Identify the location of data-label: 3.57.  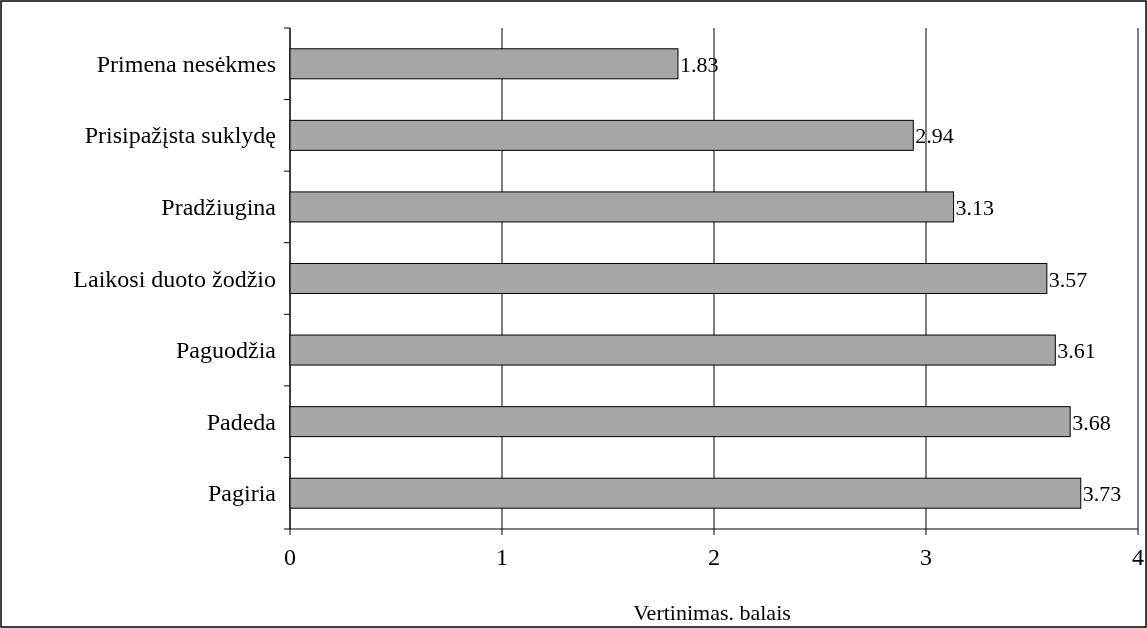
(1068, 279).